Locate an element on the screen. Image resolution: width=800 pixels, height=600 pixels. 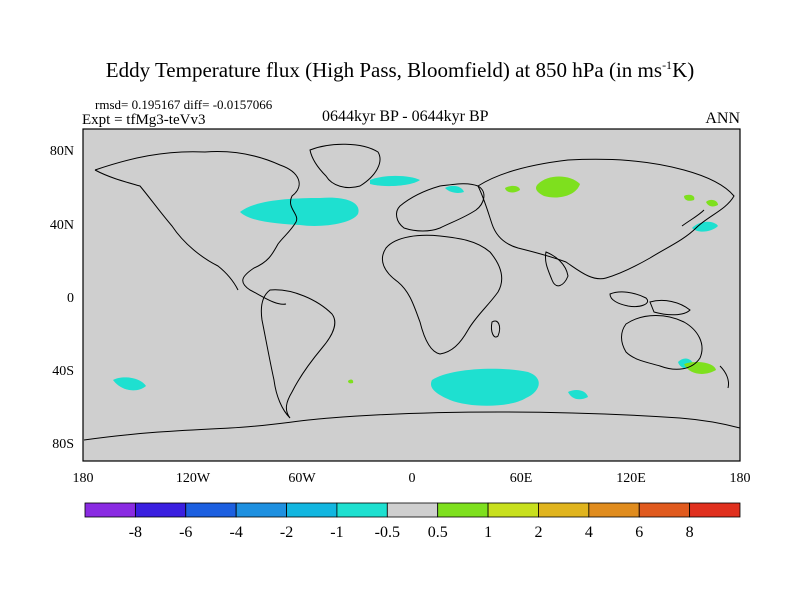
x-axis: 180 120W 60W 0 60E 120E 180 is located at coordinates (412, 478).